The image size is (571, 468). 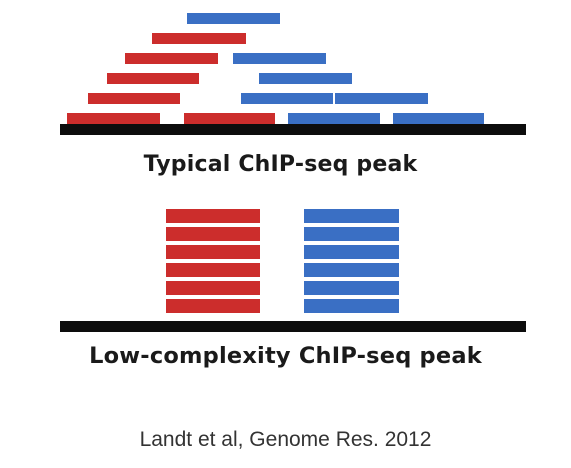 I want to click on low-complexity-peak-reads, so click(x=282, y=261).